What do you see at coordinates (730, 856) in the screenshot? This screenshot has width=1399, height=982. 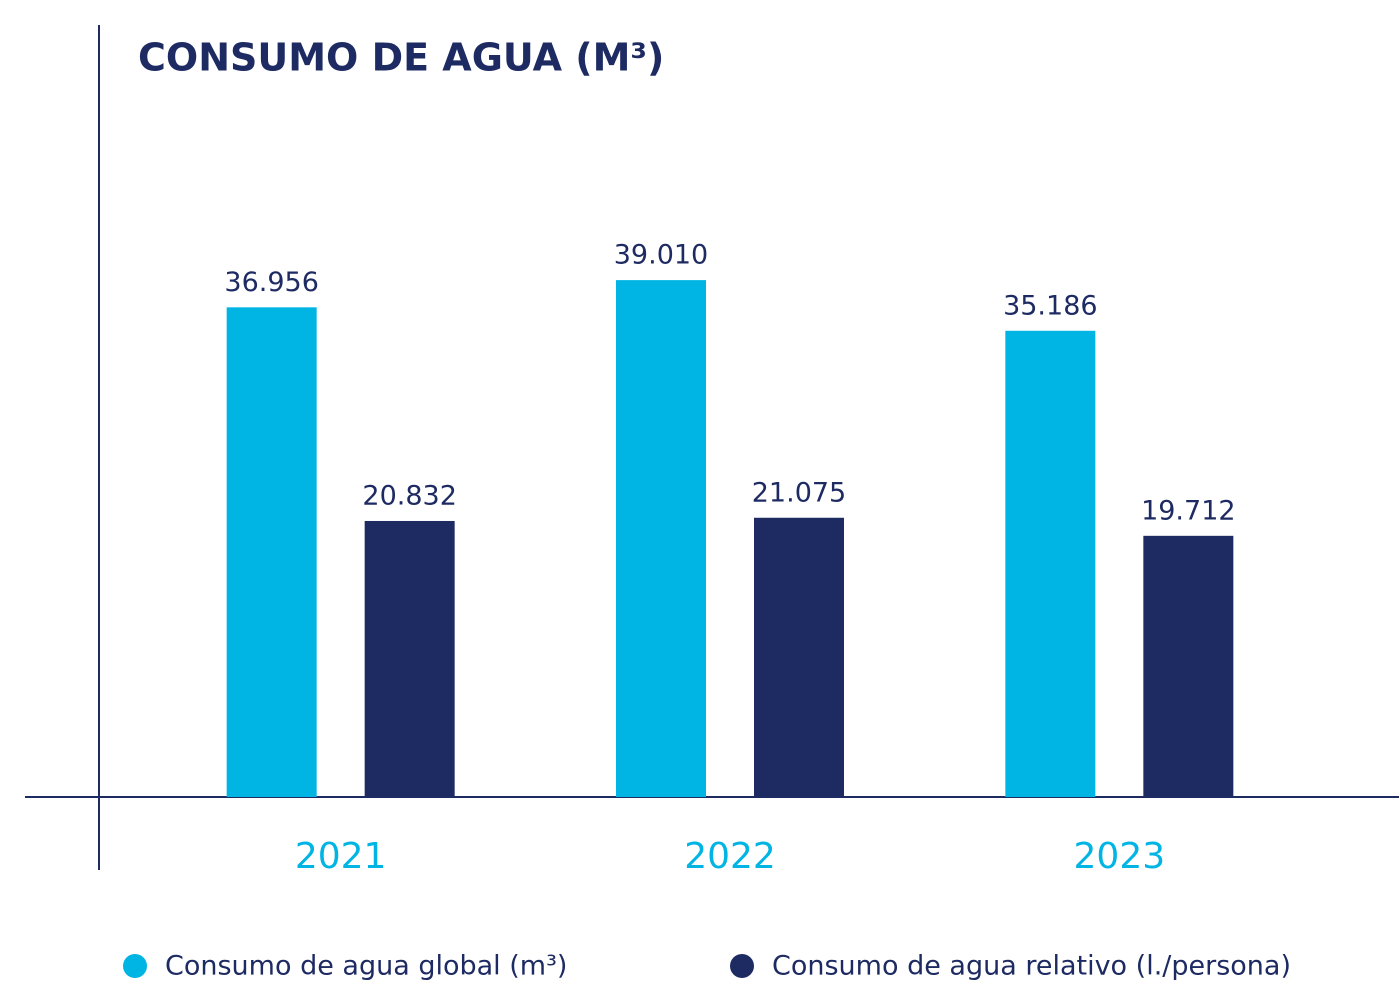 I see `x-tick-label: 2022` at bounding box center [730, 856].